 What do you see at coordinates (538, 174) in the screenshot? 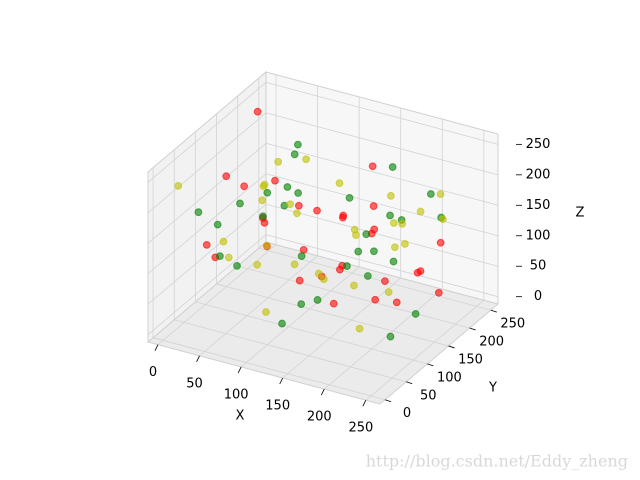
I see `z-tick-label: 200` at bounding box center [538, 174].